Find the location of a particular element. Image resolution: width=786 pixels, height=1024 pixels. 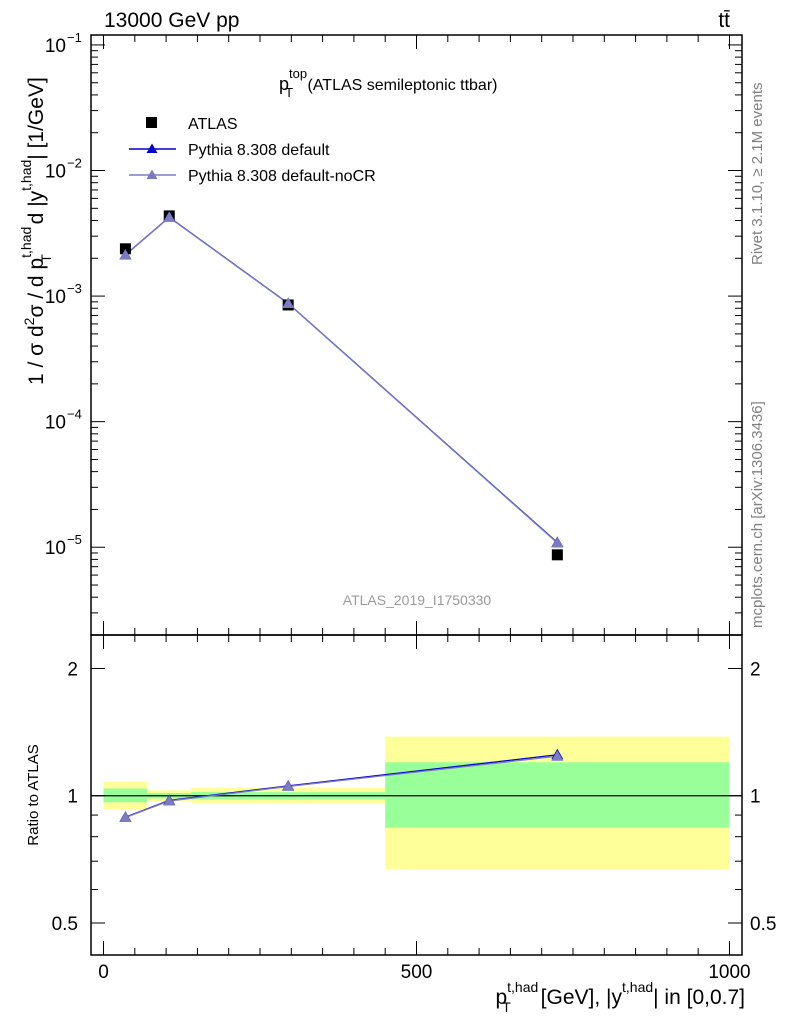

legend-marker-atlas is located at coordinates (151, 122).